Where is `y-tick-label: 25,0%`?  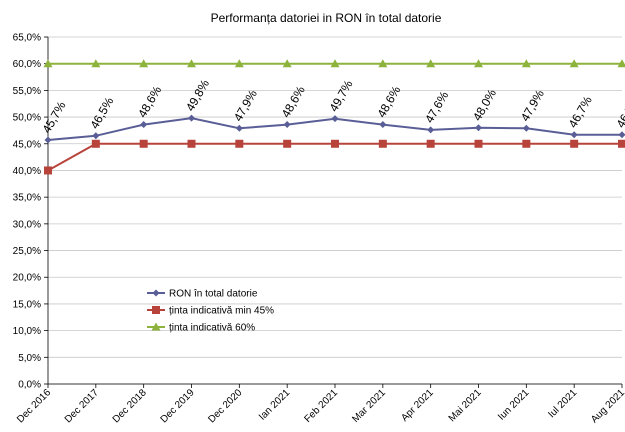 y-tick-label: 25,0% is located at coordinates (27, 251).